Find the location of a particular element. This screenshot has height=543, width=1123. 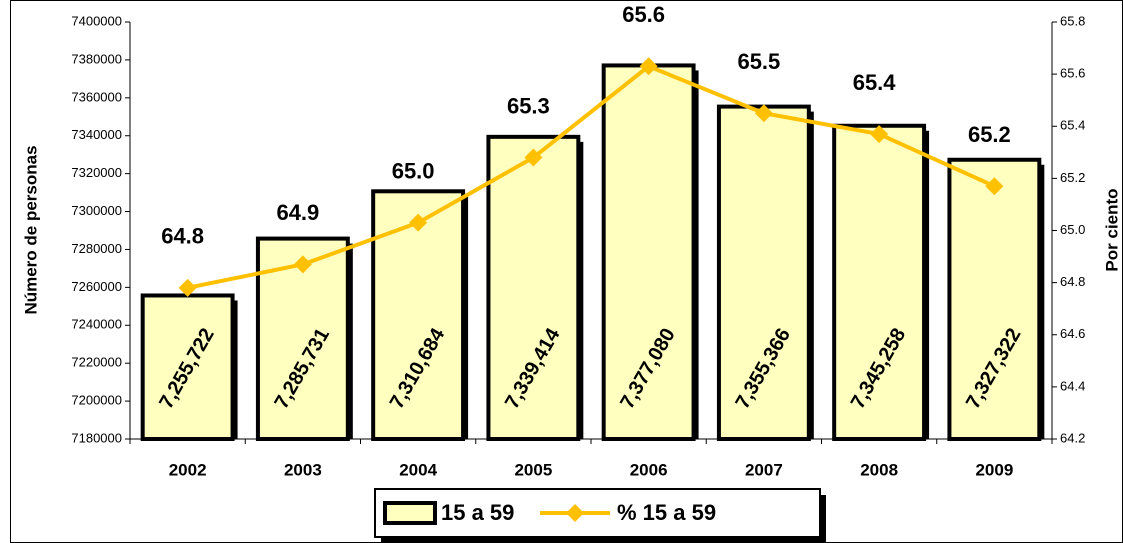

line-value-label: 65.0 is located at coordinates (413, 170).